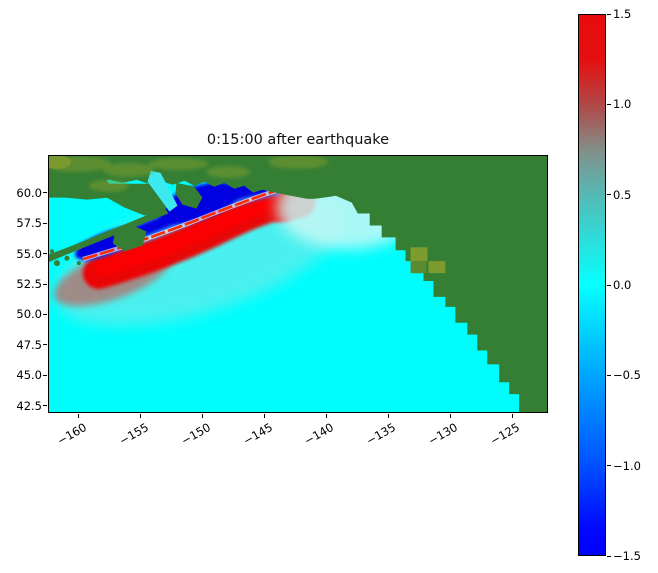 This screenshot has width=658, height=573. I want to click on colorbar, so click(592, 285).